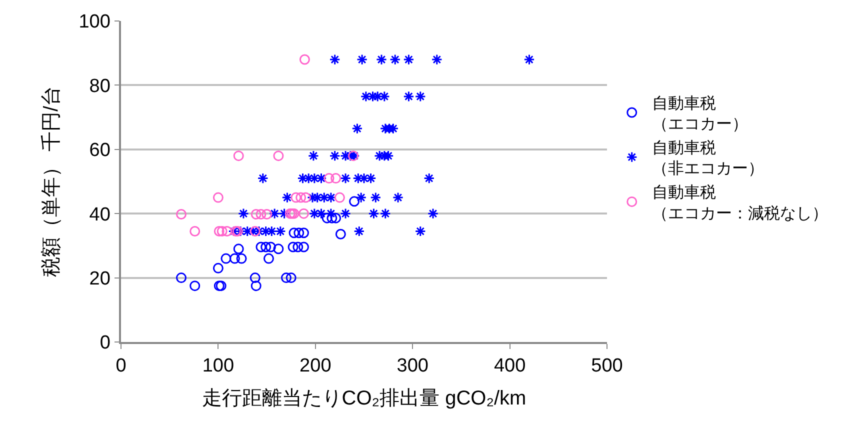 This screenshot has height=432, width=845. Describe the element at coordinates (94, 22) in the screenshot. I see `y-tick-label: 100` at that location.